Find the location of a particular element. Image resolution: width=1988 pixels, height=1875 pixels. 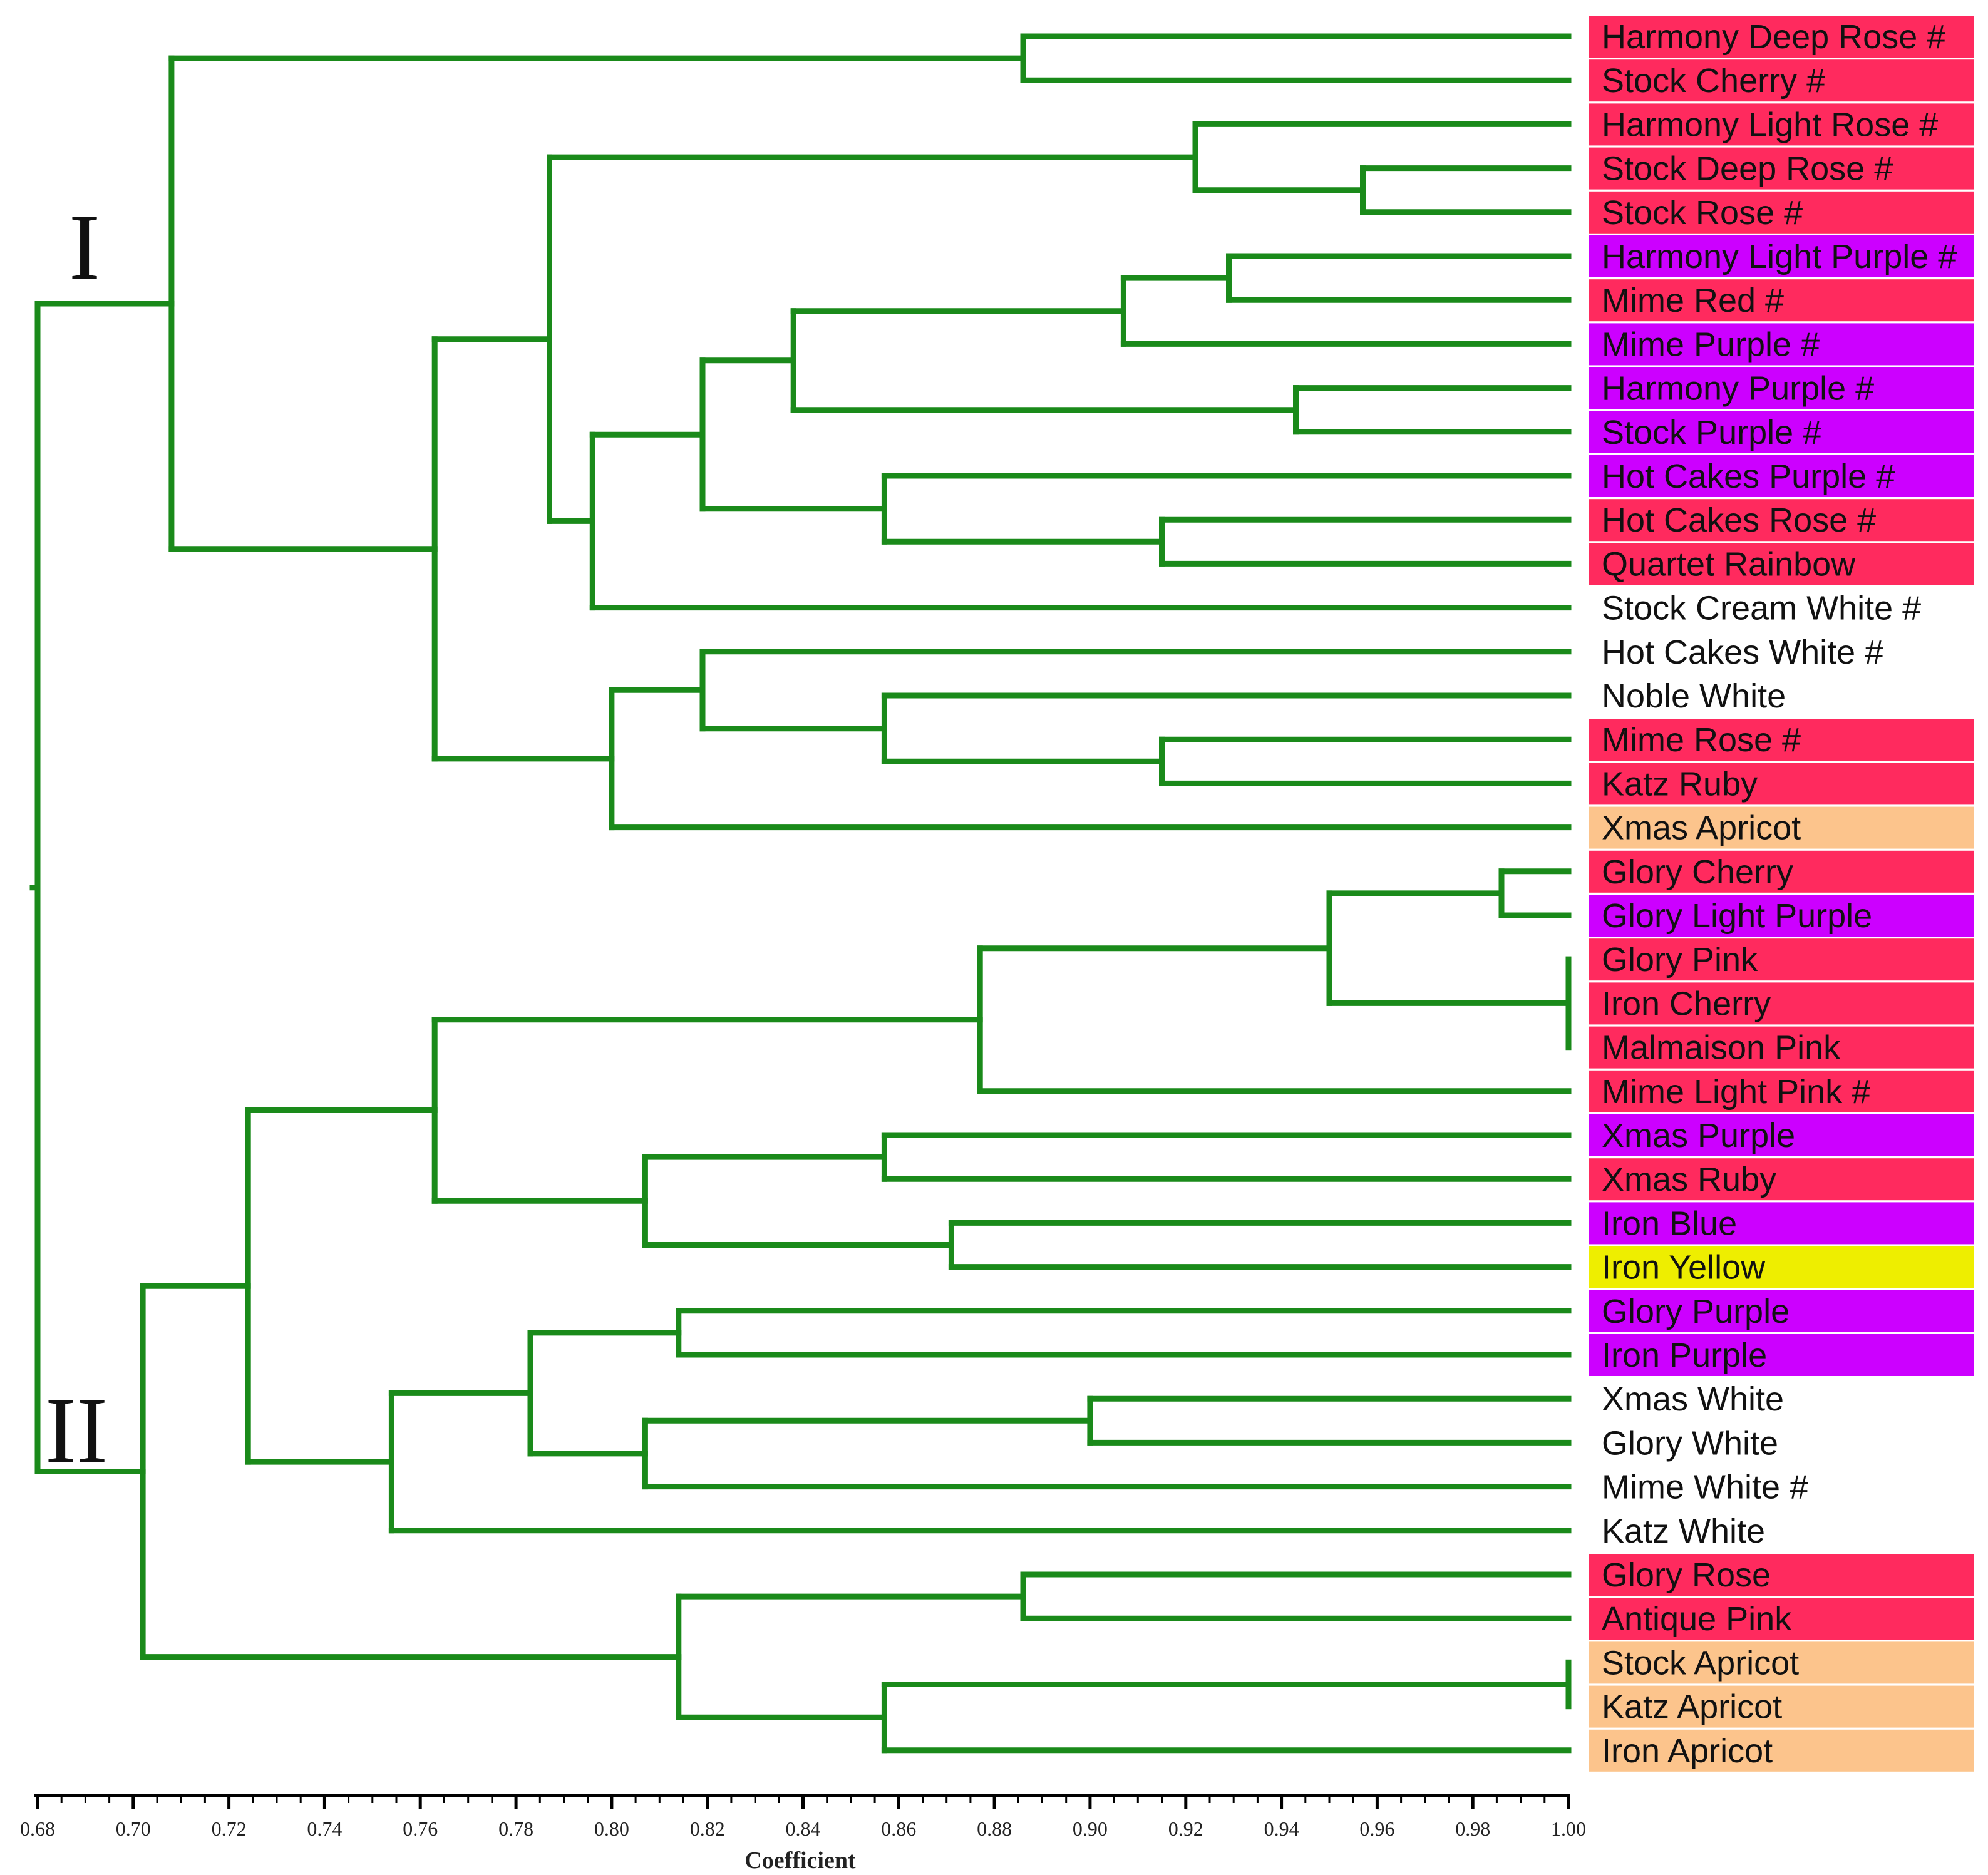

leaf-label: Katz Ruby is located at coordinates (1680, 784).